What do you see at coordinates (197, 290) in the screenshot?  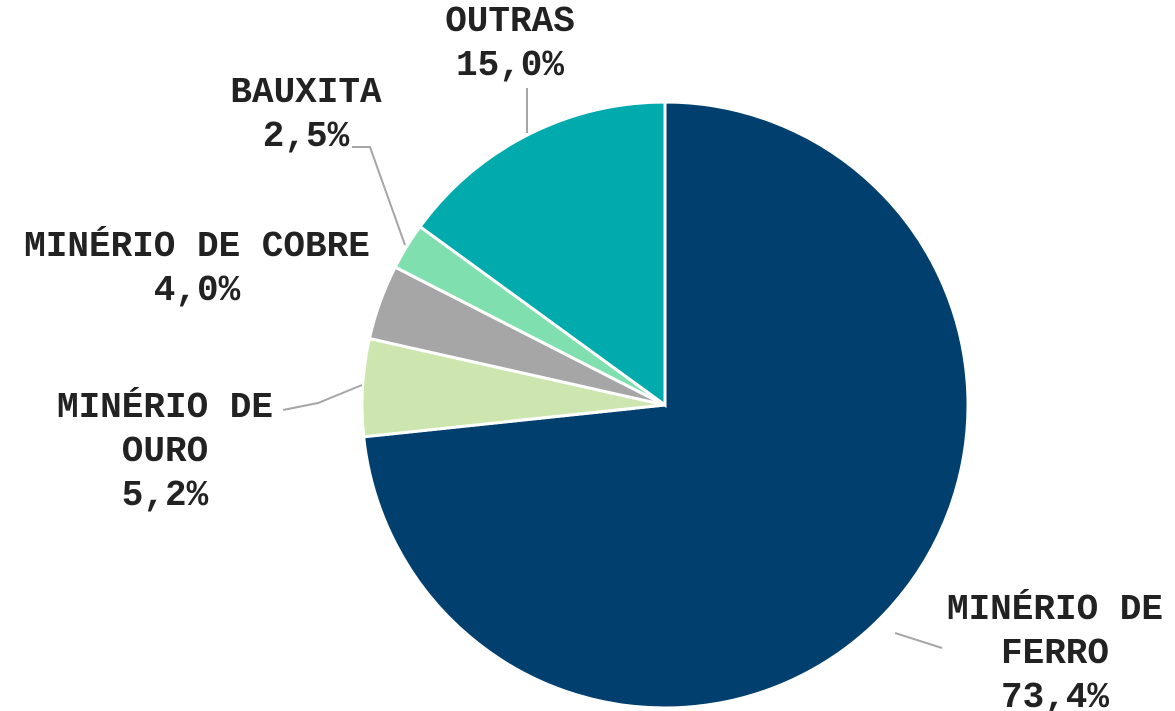 I see `value-label: 4,0%` at bounding box center [197, 290].